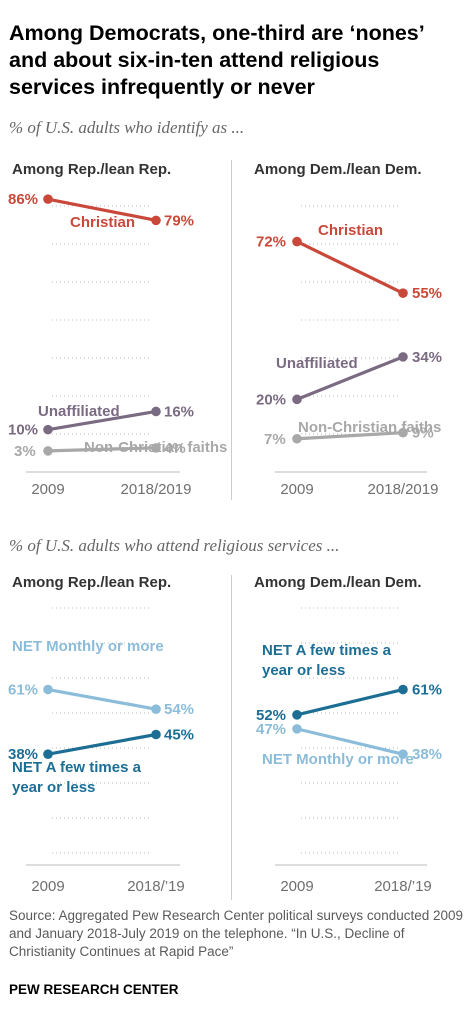 This screenshot has width=470, height=1023. What do you see at coordinates (231, 330) in the screenshot?
I see `panel-divider-top` at bounding box center [231, 330].